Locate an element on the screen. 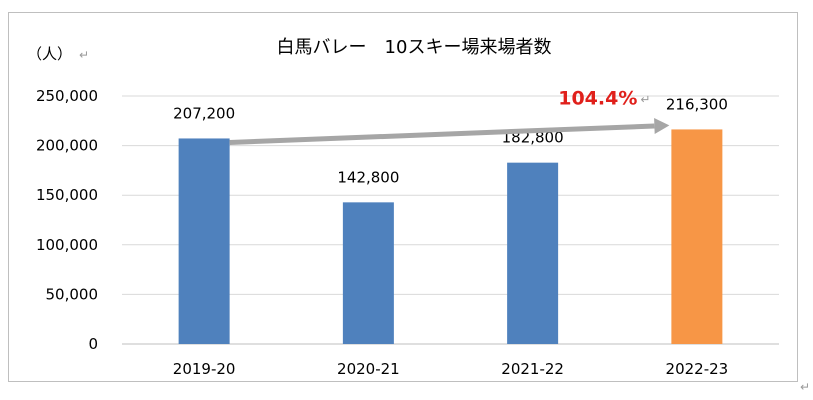  data-label: 142,800 is located at coordinates (368, 177).